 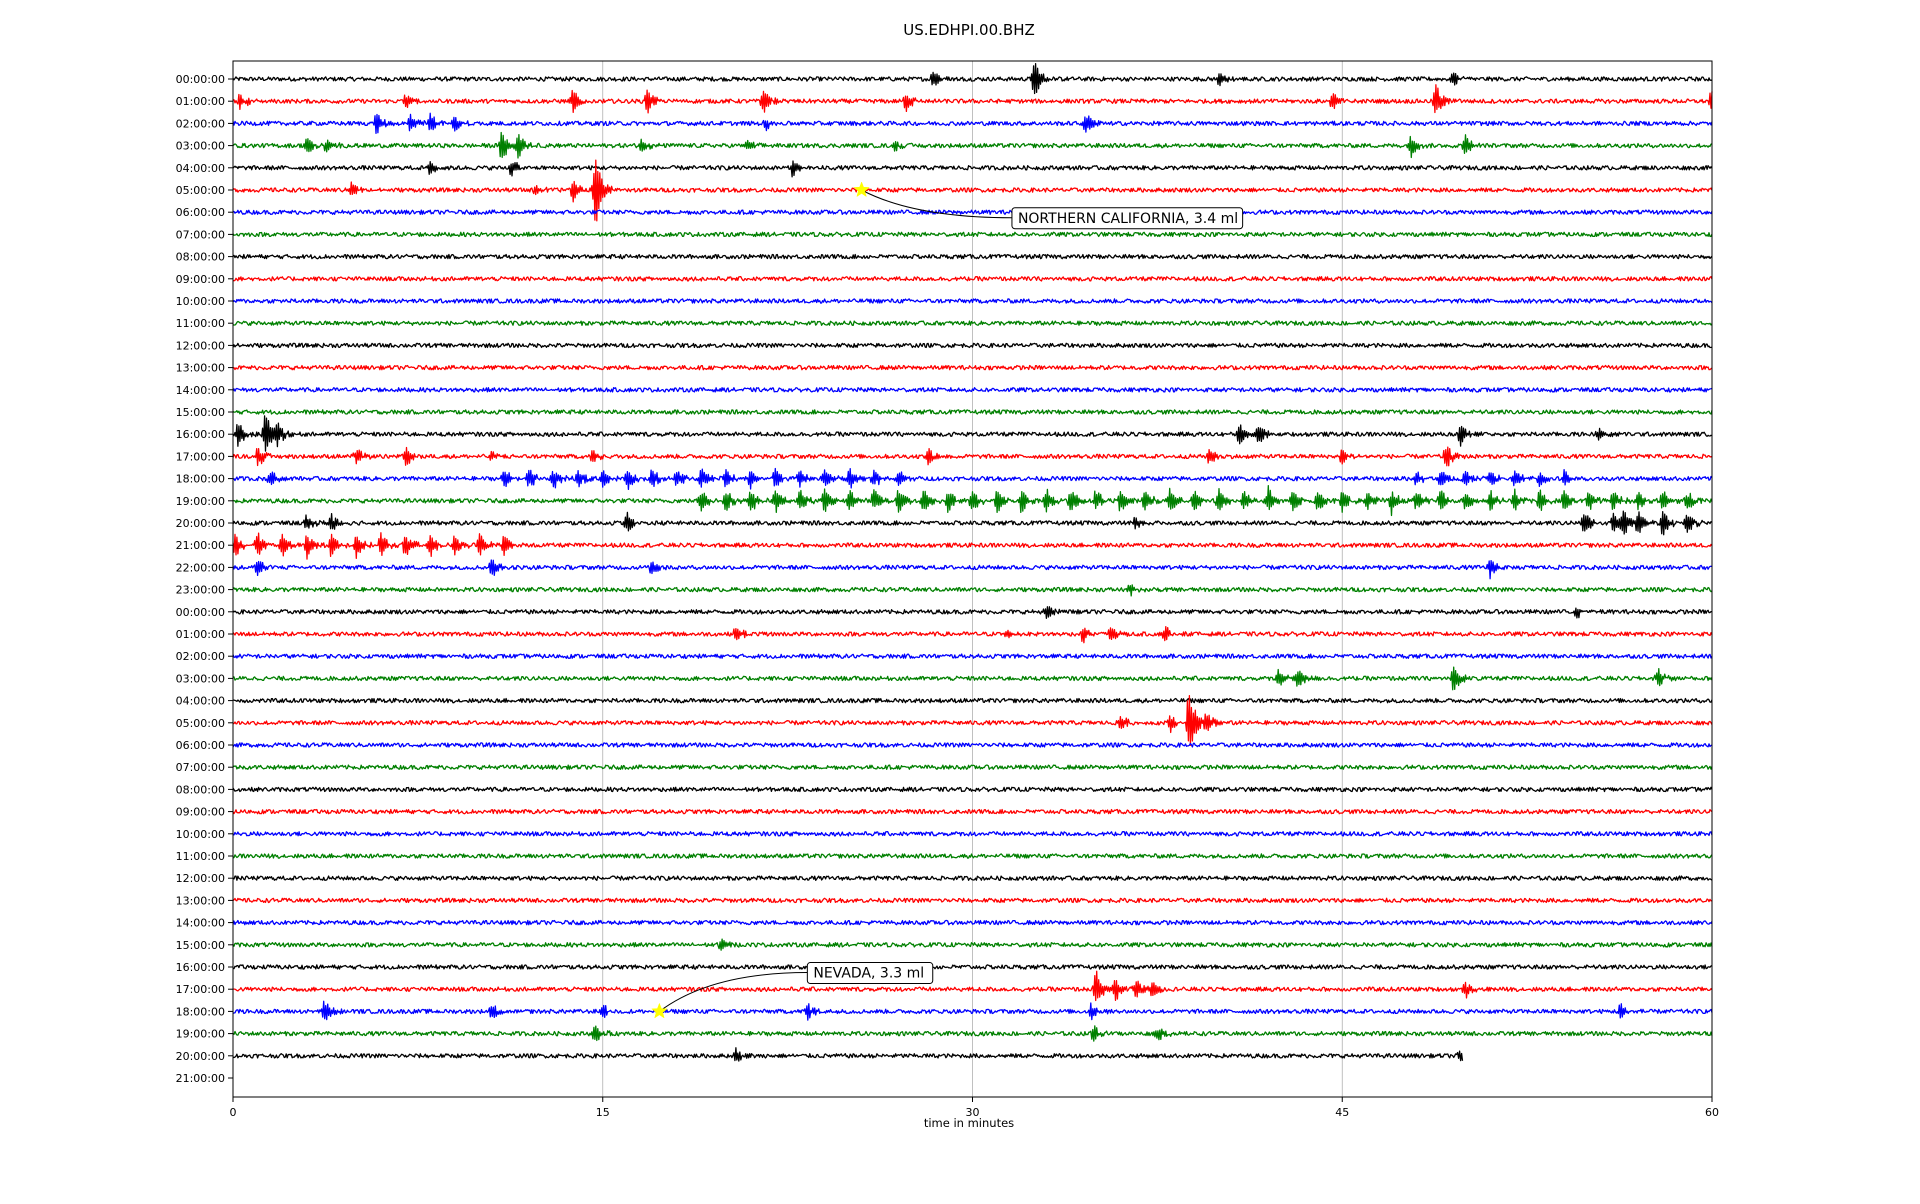 I want to click on y-tick-label: 02:00:00, so click(x=200, y=123).